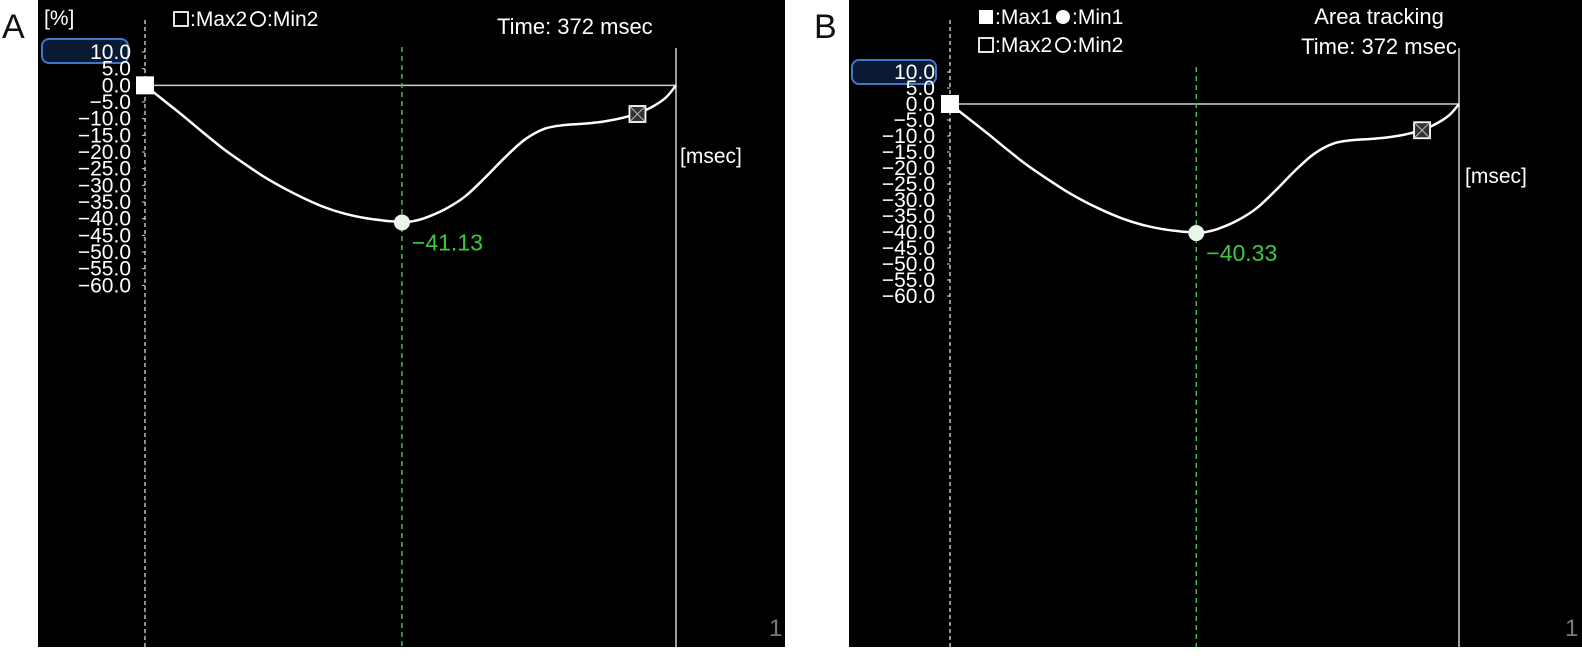  Describe the element at coordinates (1241, 253) in the screenshot. I see `peak-value-label: −40.33` at that location.